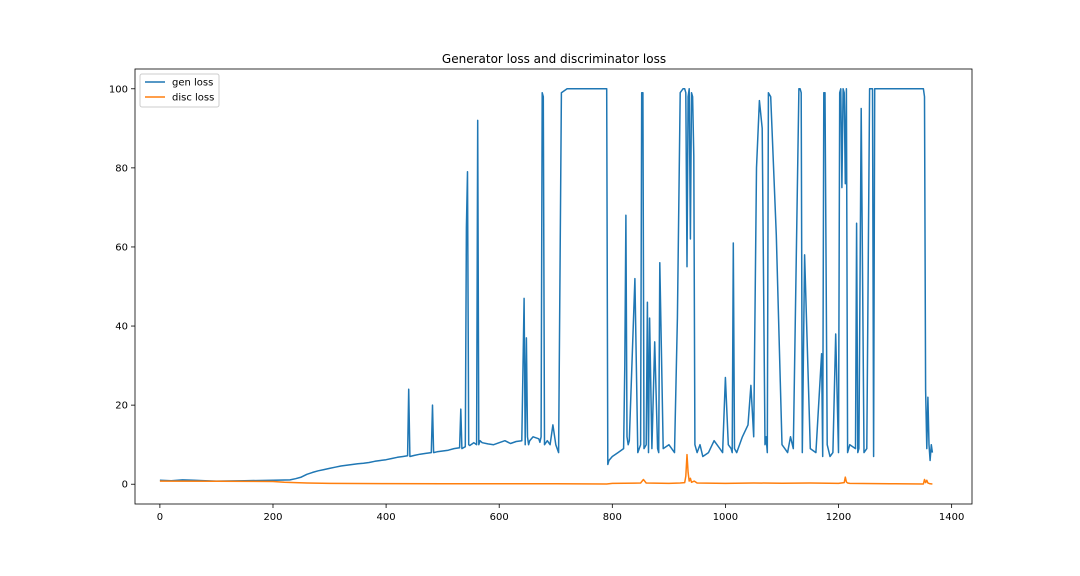 The width and height of the screenshot is (1080, 576). What do you see at coordinates (386, 517) in the screenshot?
I see `x-tick-label: 400` at bounding box center [386, 517].